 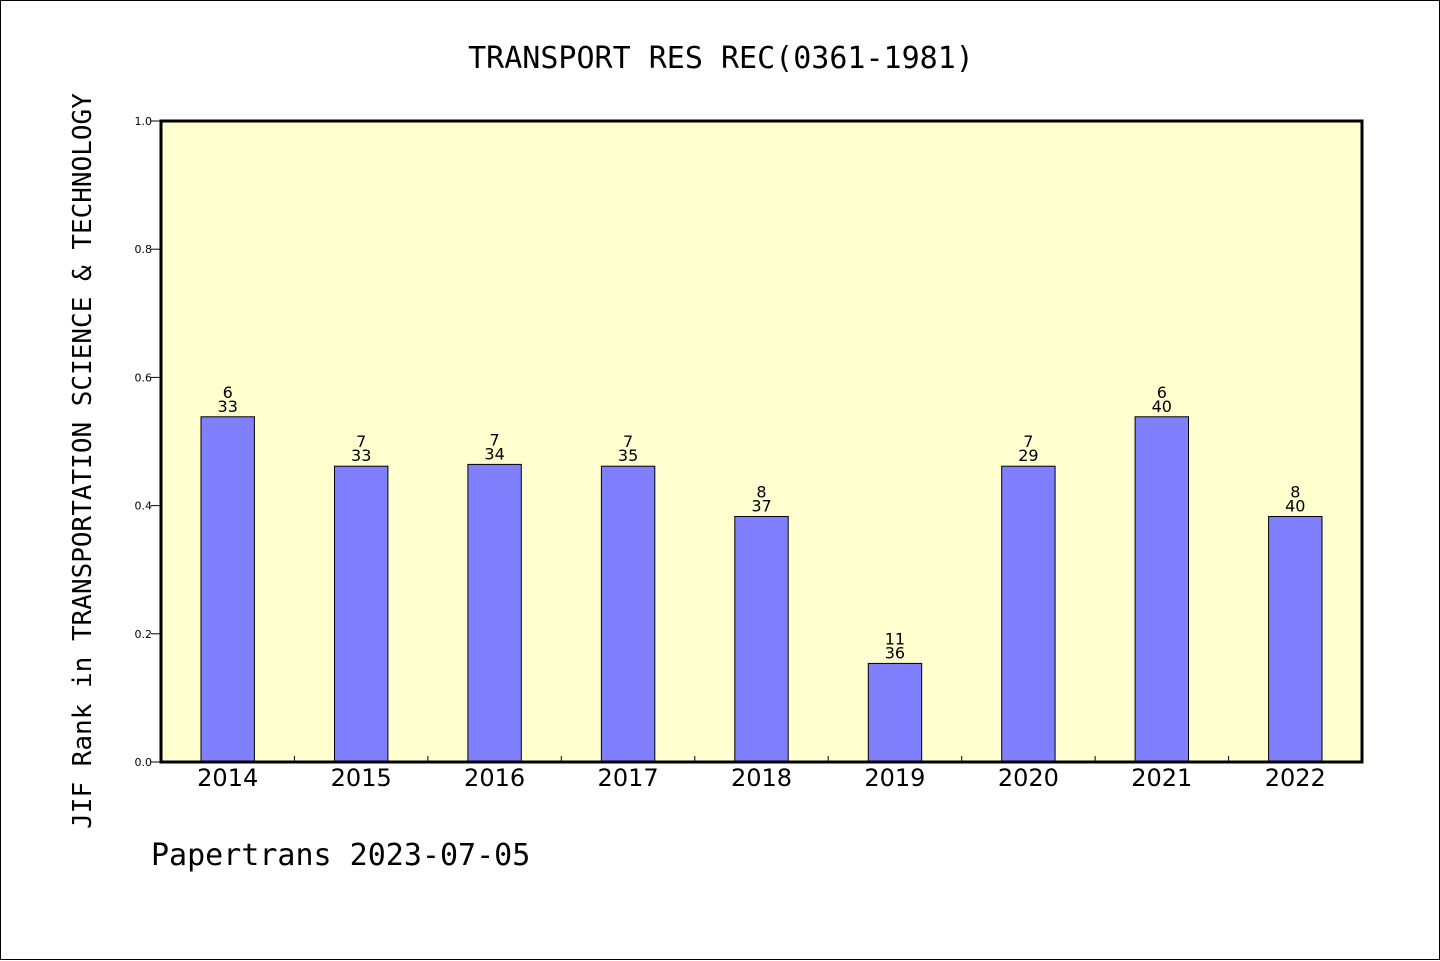 What do you see at coordinates (761, 778) in the screenshot?
I see `x-tick-label-2018: 2018` at bounding box center [761, 778].